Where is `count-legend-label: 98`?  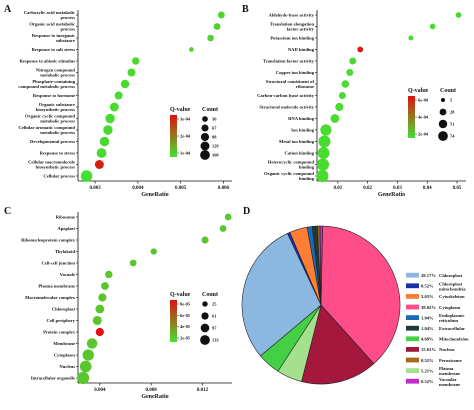 count-legend-label: 98 is located at coordinates (214, 137).